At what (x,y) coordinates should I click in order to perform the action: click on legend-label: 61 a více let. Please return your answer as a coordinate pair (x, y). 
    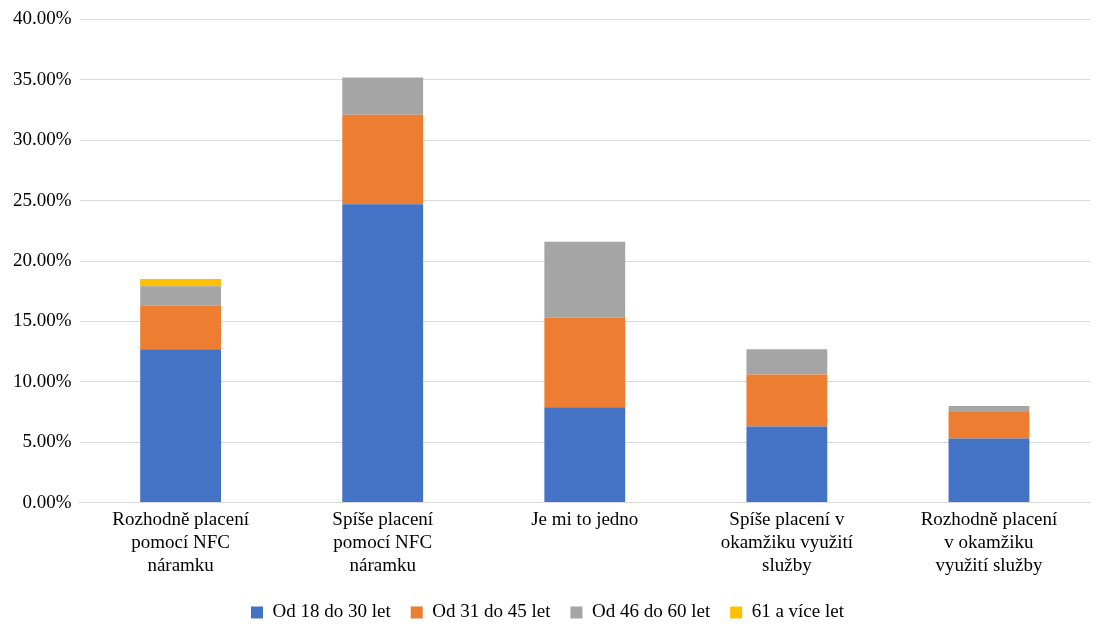
    Looking at the image, I should click on (798, 611).